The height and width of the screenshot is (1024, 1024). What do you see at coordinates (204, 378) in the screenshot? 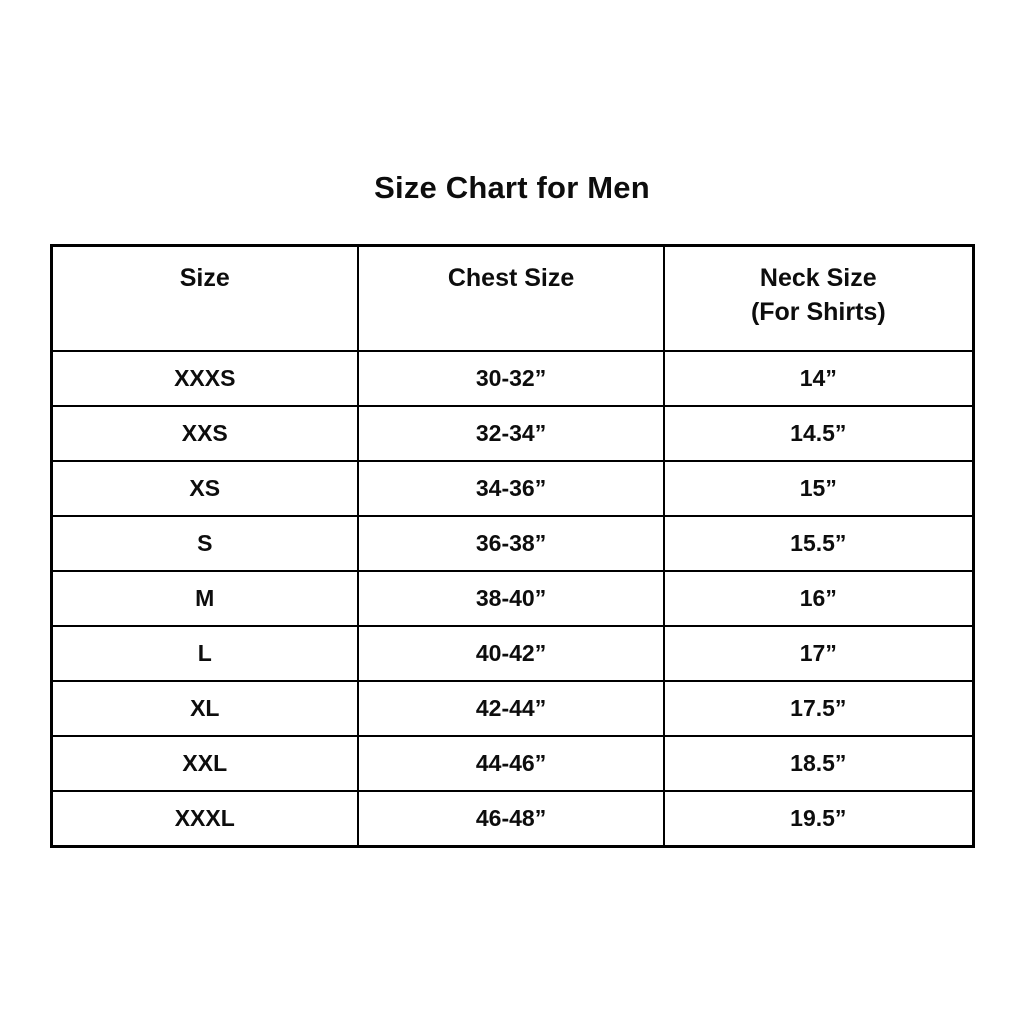
I see `cell-size: XXXS` at bounding box center [204, 378].